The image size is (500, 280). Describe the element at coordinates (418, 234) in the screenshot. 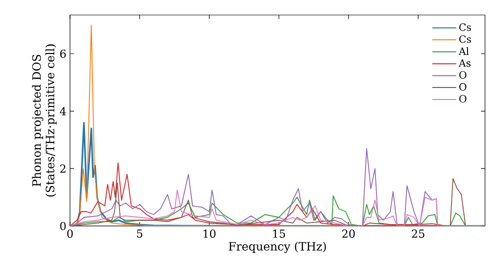

I see `x-tick-label: 25` at that location.